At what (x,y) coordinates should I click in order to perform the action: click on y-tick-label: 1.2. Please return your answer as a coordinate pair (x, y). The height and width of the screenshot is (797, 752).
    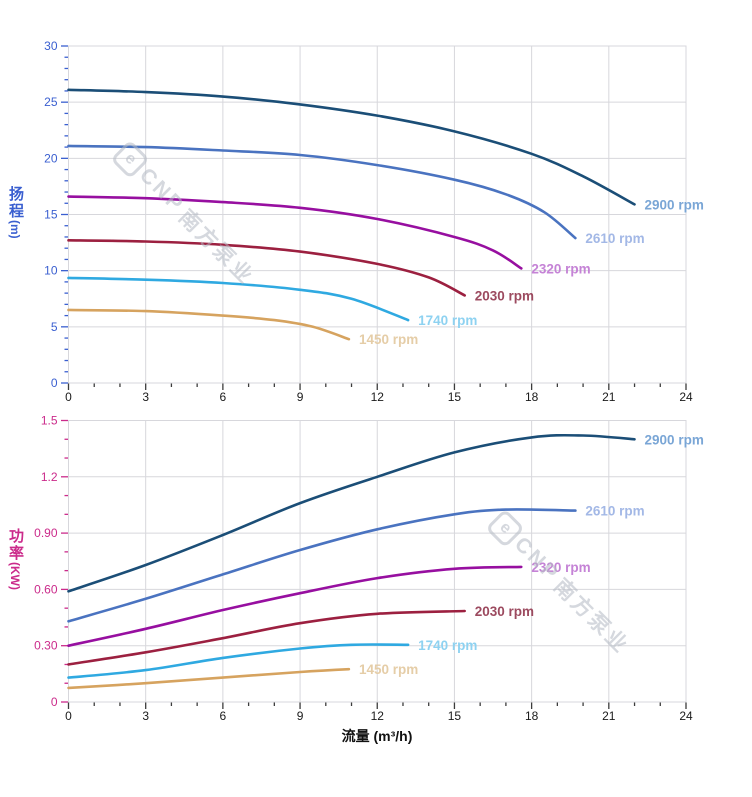
    Looking at the image, I should click on (49, 477).